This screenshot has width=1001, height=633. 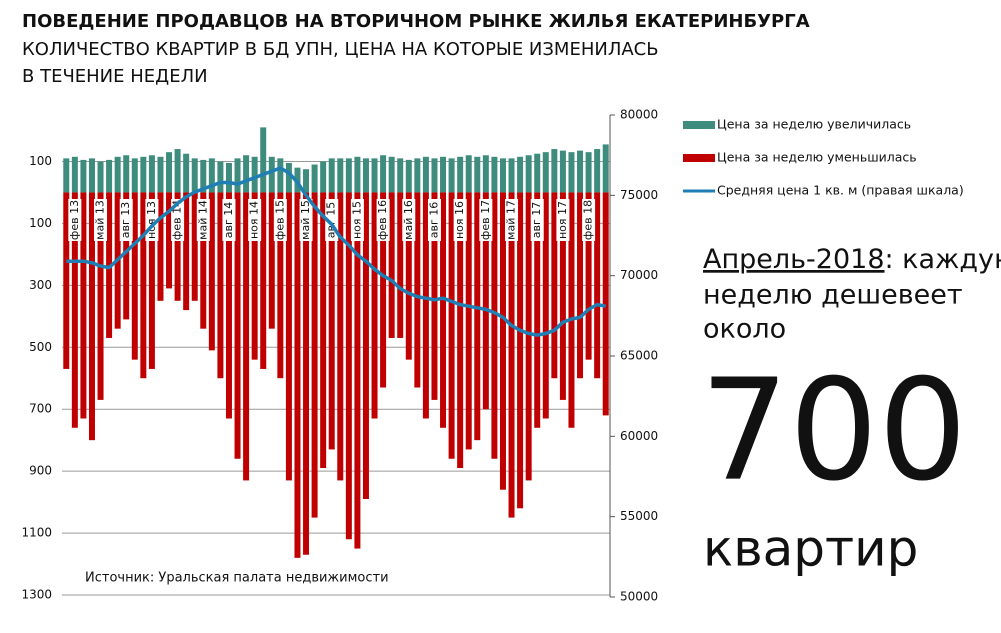 What do you see at coordinates (36, 533) in the screenshot?
I see `y-tick-label: 1100` at bounding box center [36, 533].